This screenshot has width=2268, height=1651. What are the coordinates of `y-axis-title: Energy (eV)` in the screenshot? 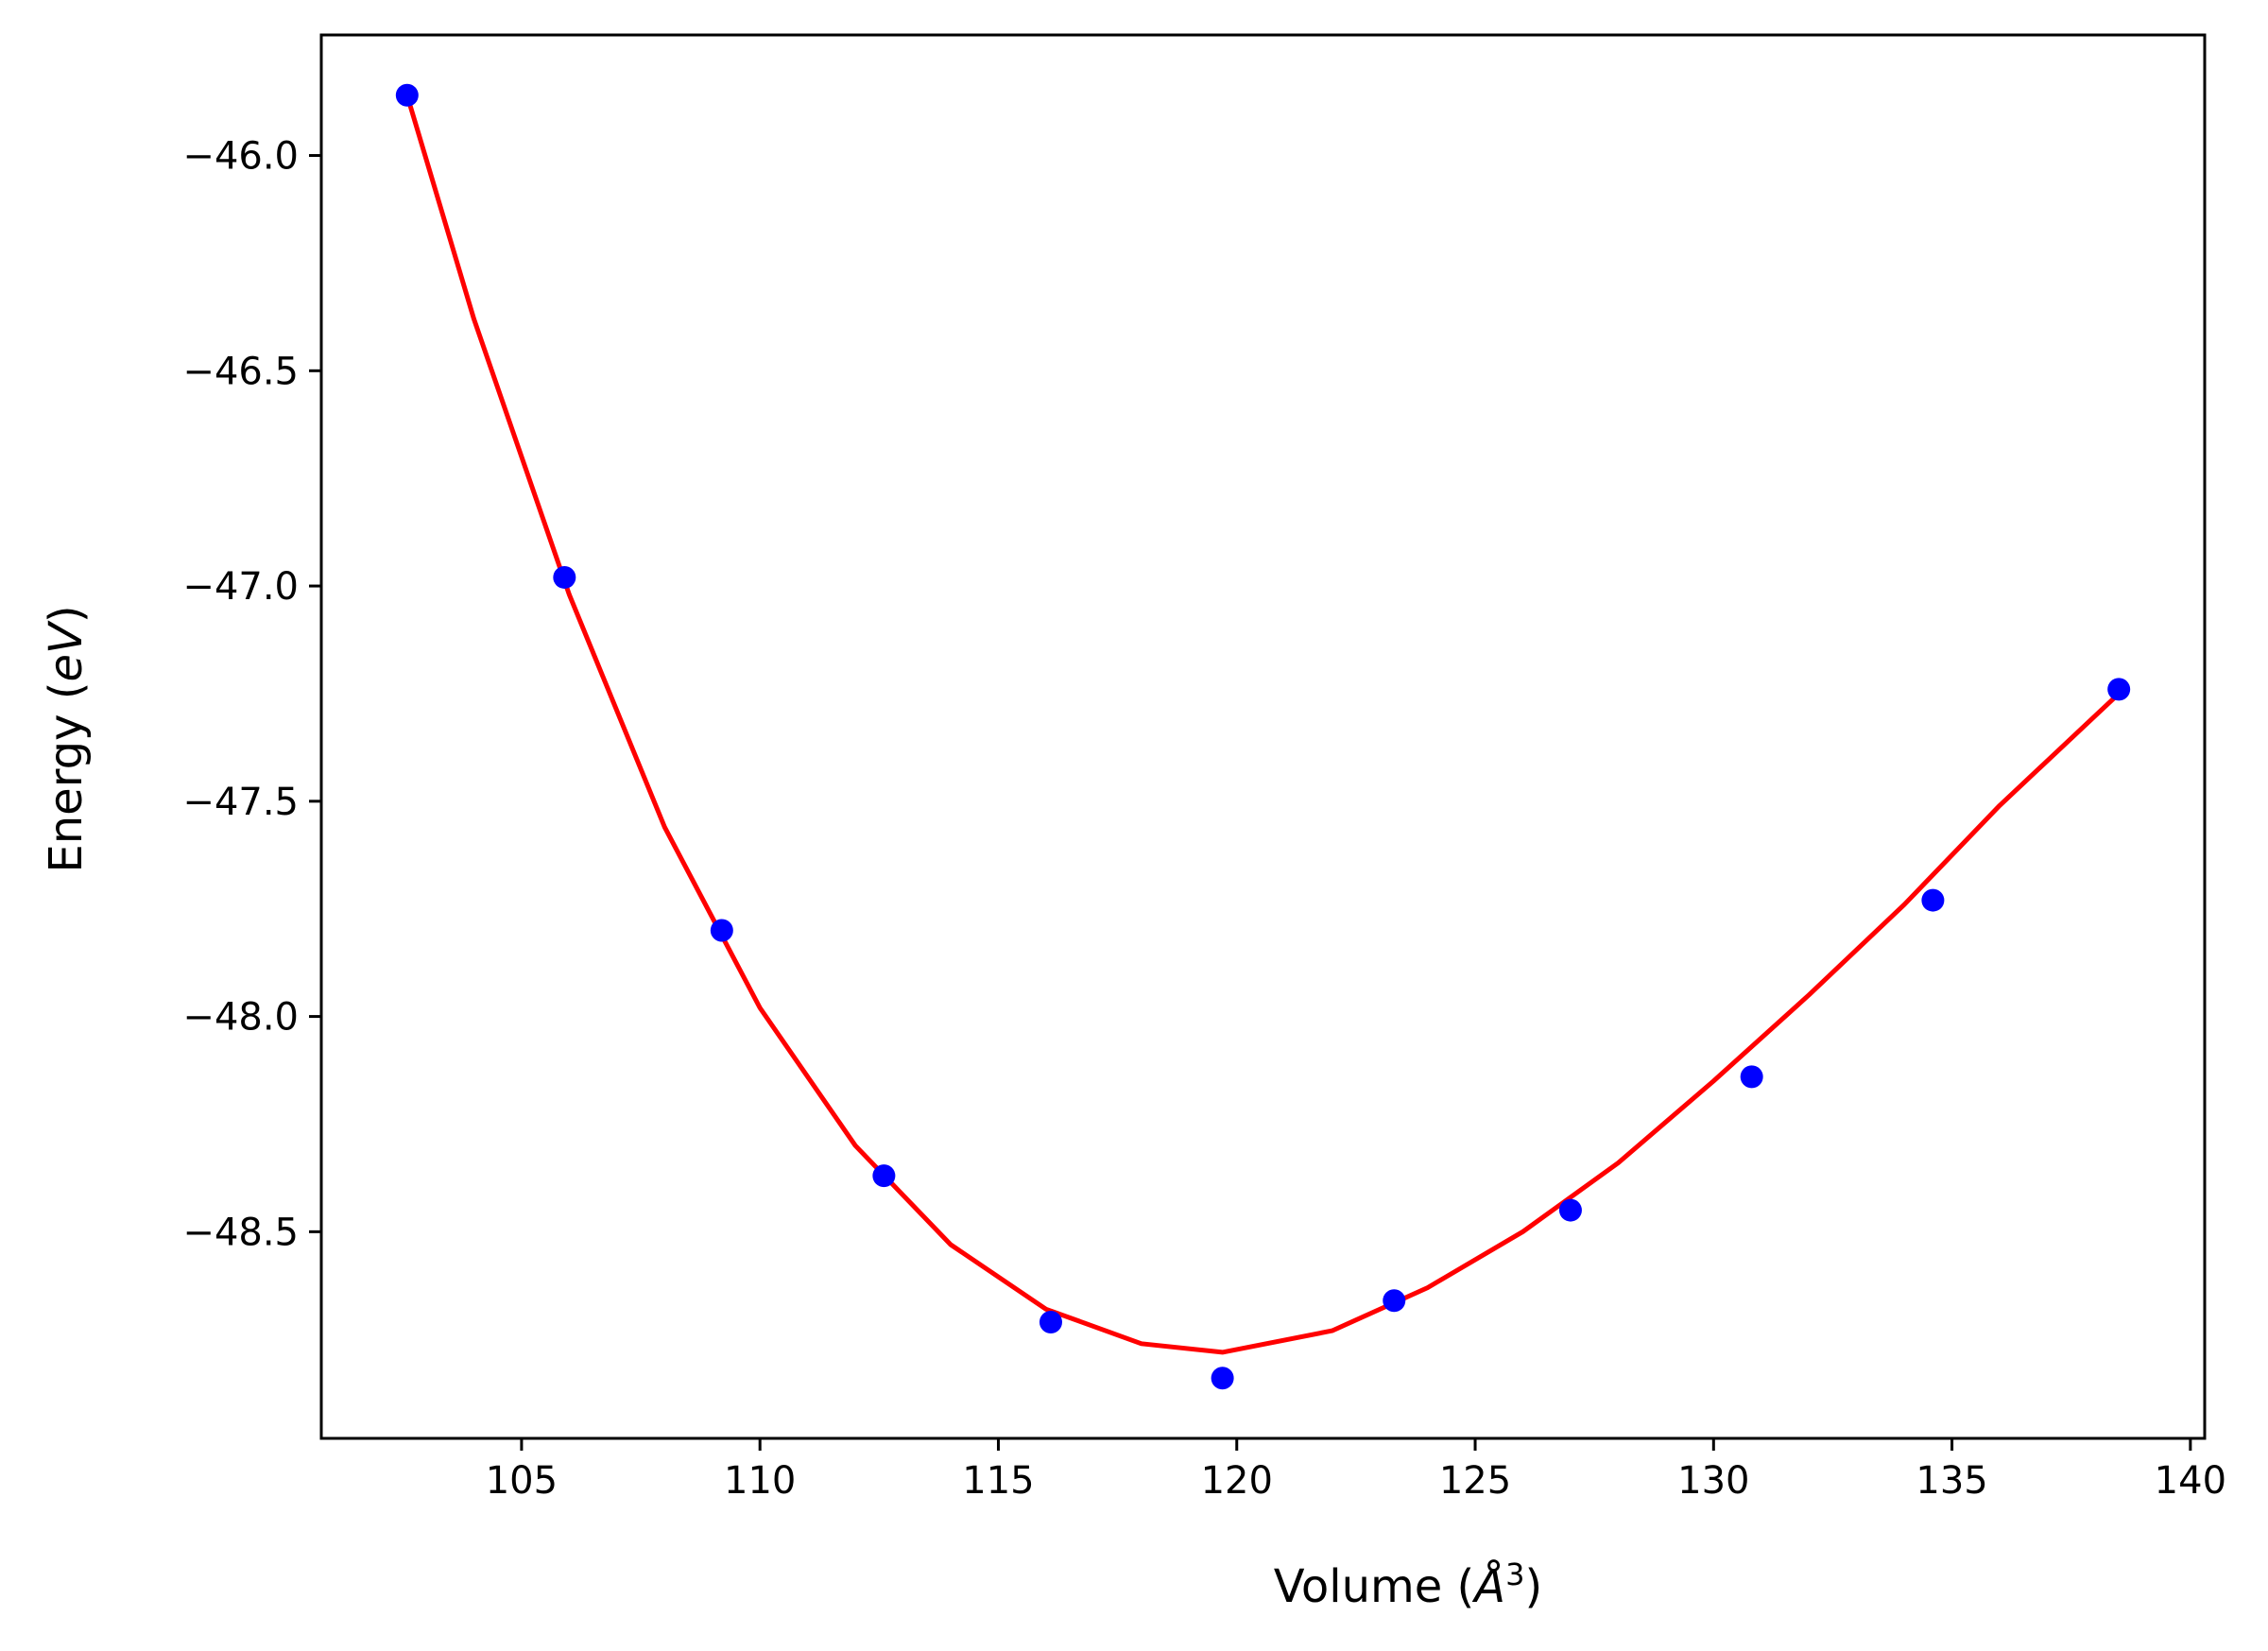 It's located at (66, 739).